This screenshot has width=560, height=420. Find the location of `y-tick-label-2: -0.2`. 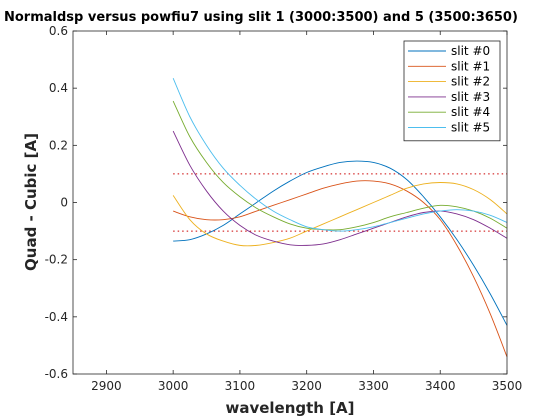

y-tick-label-2: -0.2 is located at coordinates (56, 260).